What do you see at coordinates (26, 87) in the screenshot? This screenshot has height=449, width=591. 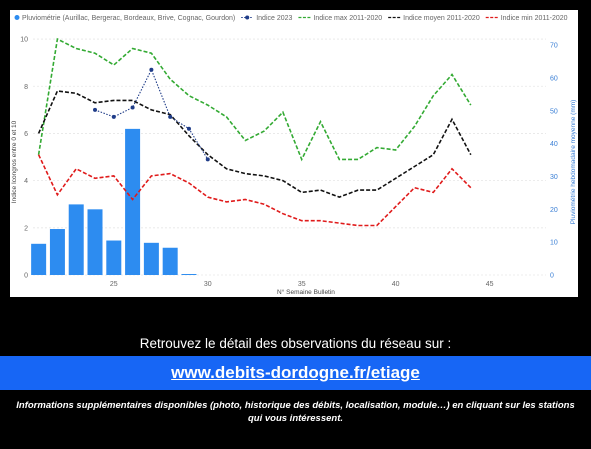 I see `y-left-tick-label: 8` at bounding box center [26, 87].